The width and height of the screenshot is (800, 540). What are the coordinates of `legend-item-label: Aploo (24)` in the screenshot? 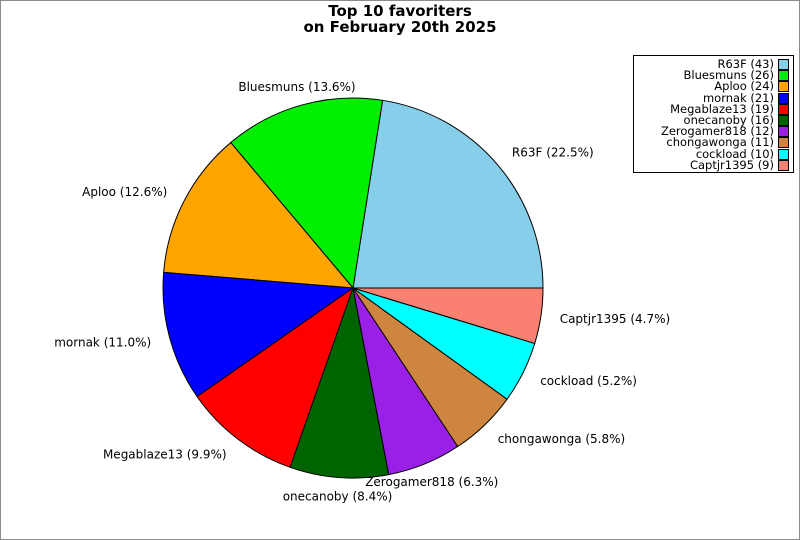 It's located at (744, 86).